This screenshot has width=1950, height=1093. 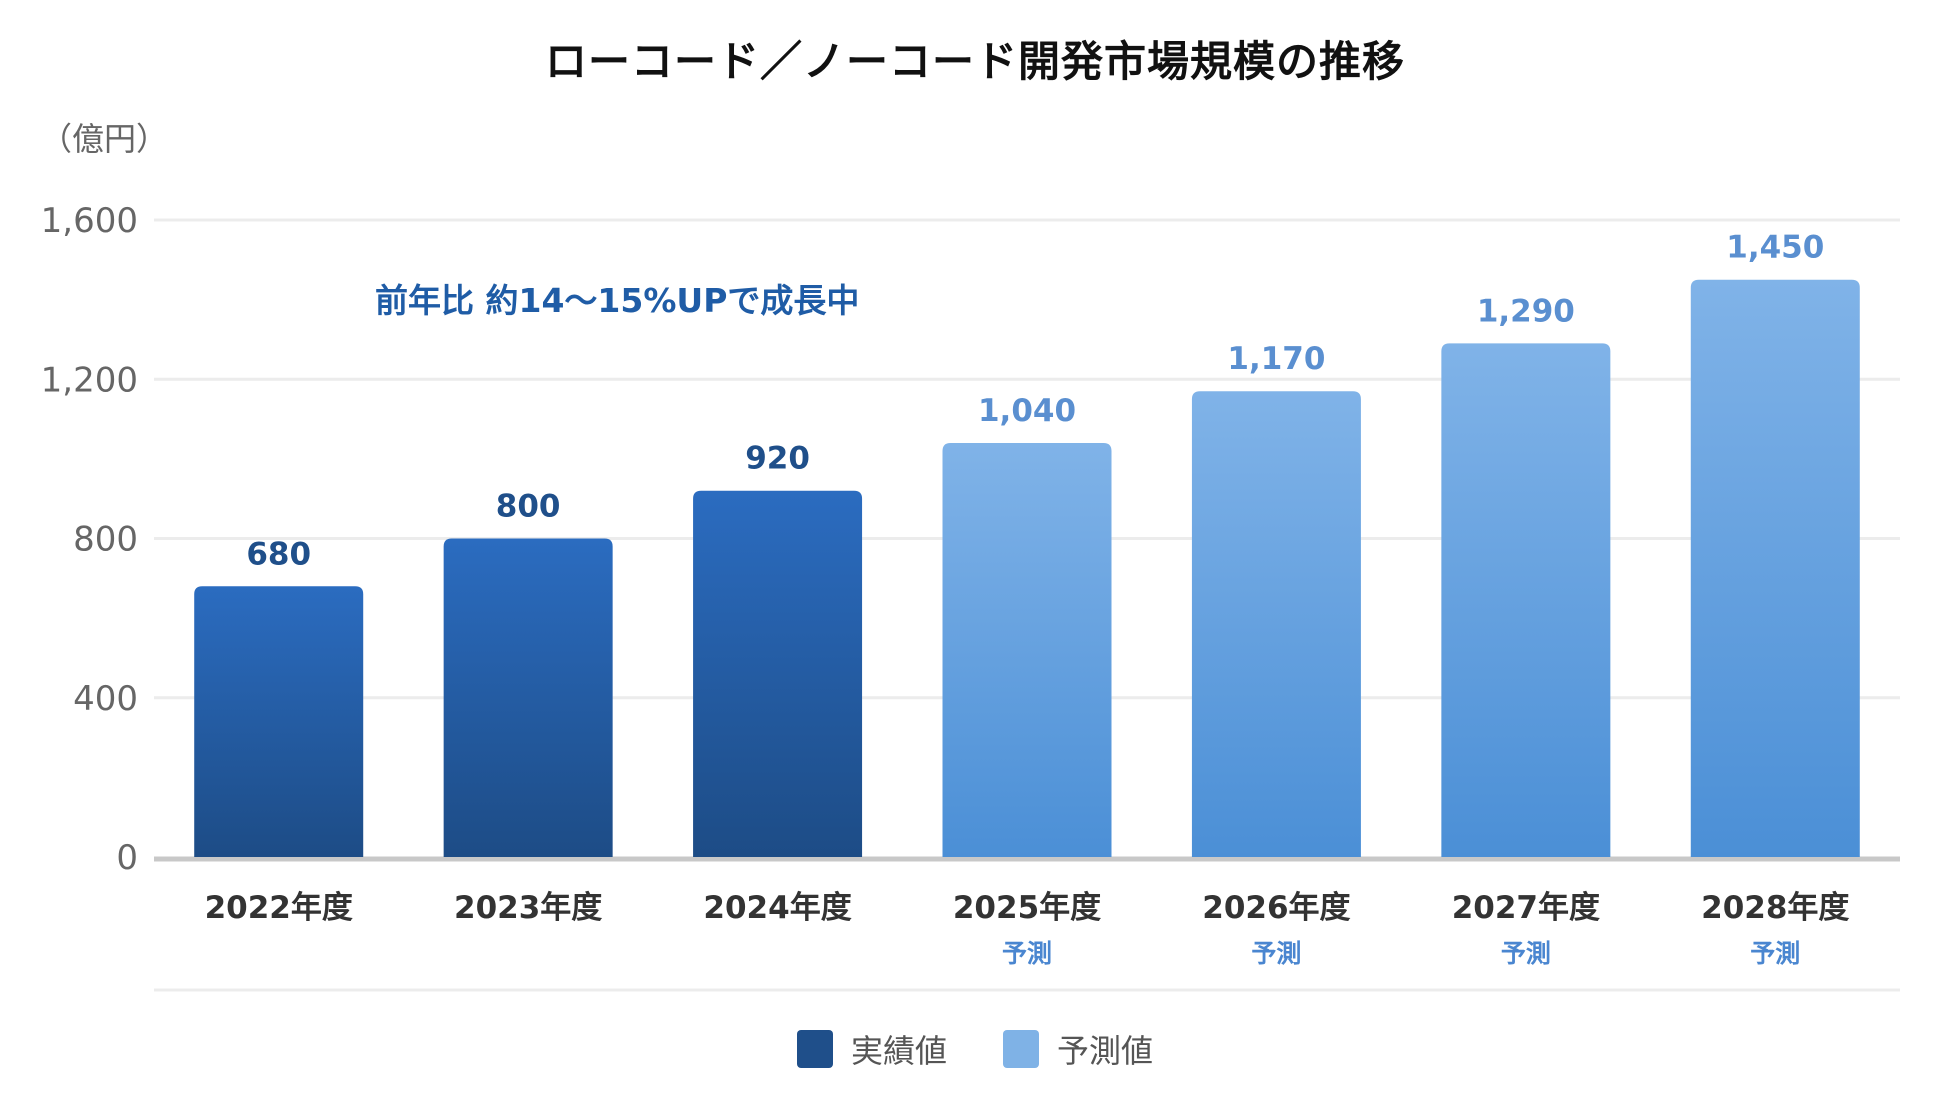 I want to click on bar-2022年度, so click(x=279, y=721).